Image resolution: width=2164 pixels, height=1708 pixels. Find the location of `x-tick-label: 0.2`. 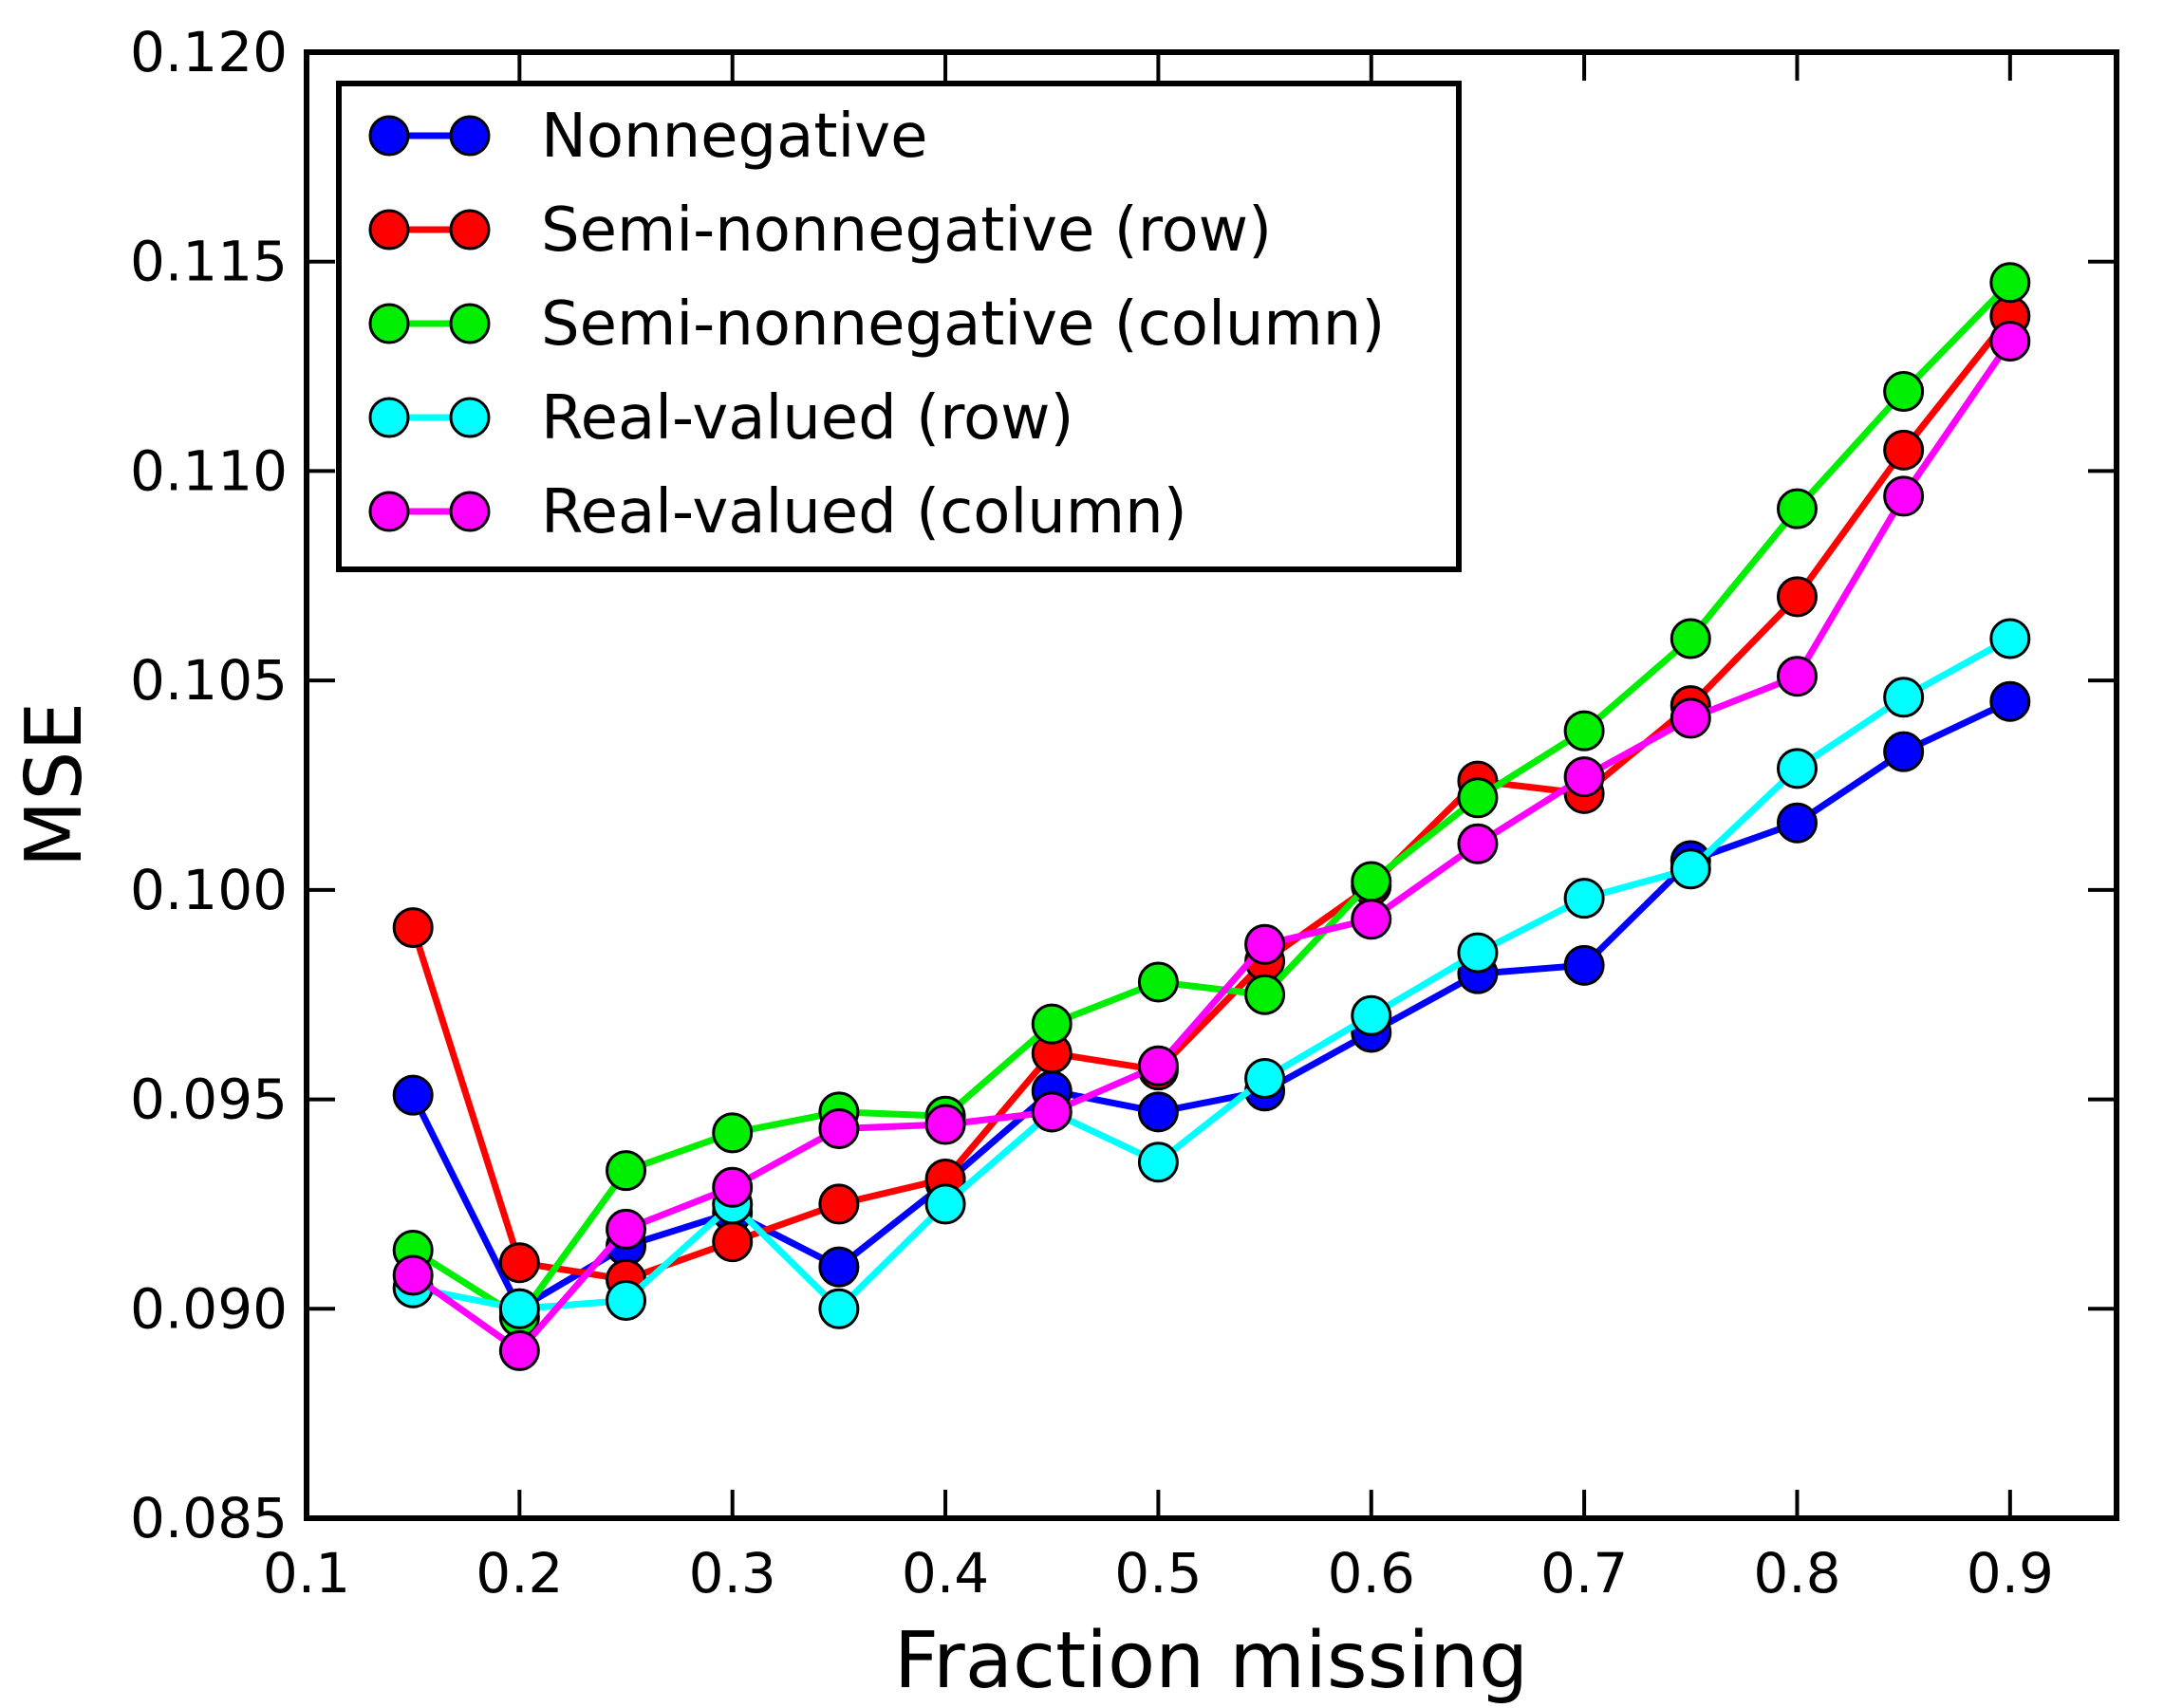

x-tick-label: 0.2 is located at coordinates (519, 1573).